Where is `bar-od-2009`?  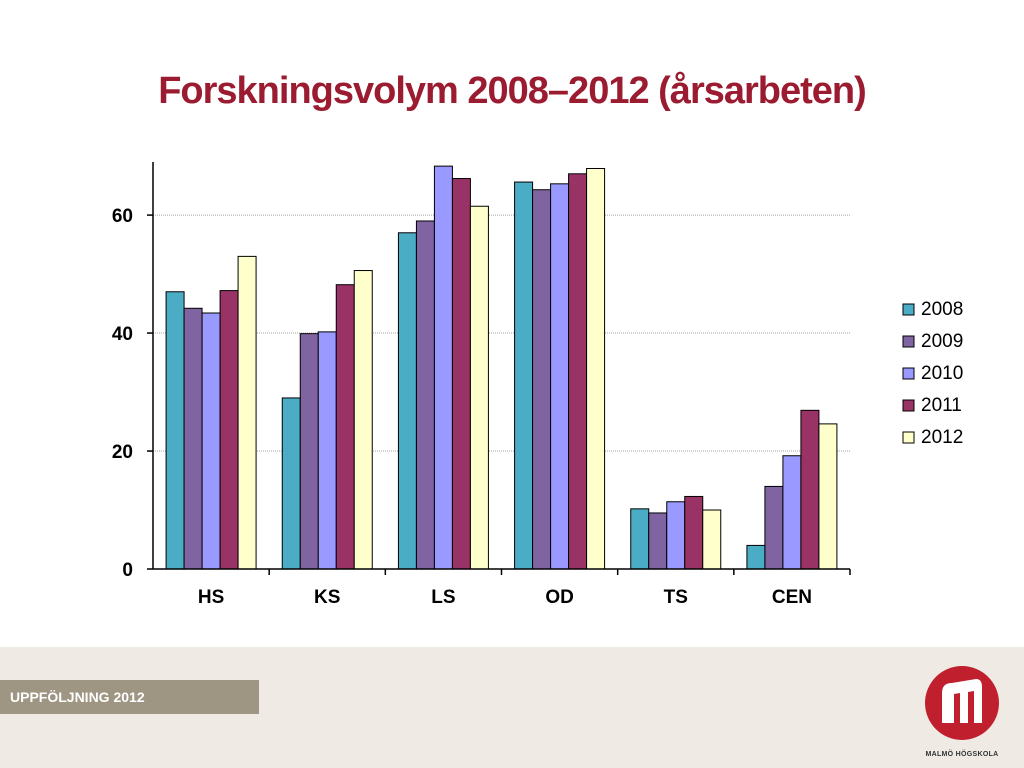
bar-od-2009 is located at coordinates (542, 379).